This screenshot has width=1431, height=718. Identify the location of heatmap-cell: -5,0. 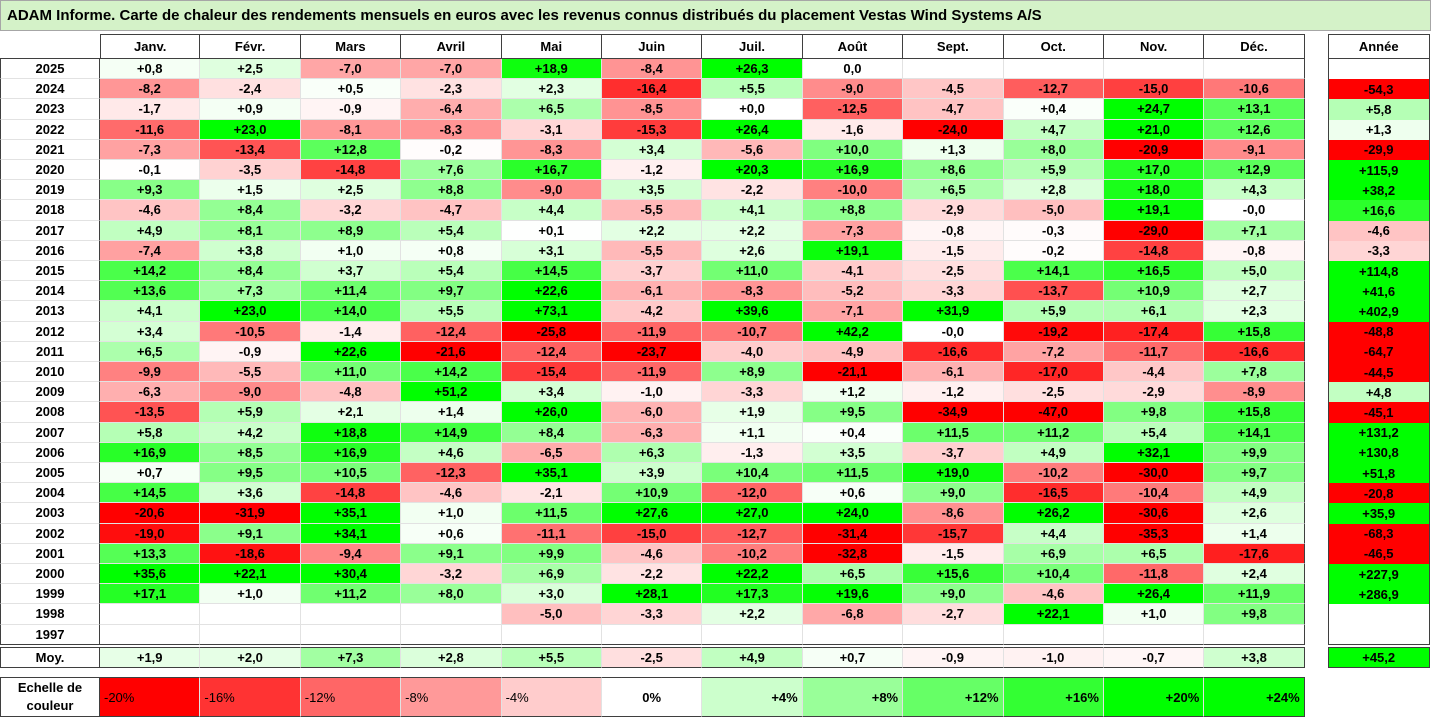
(551, 614).